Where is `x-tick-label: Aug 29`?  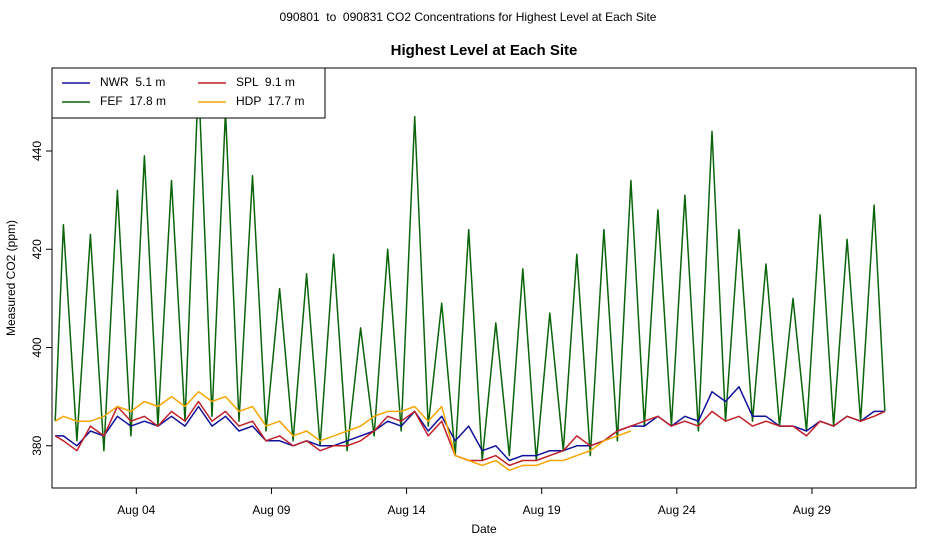 x-tick-label: Aug 29 is located at coordinates (812, 510).